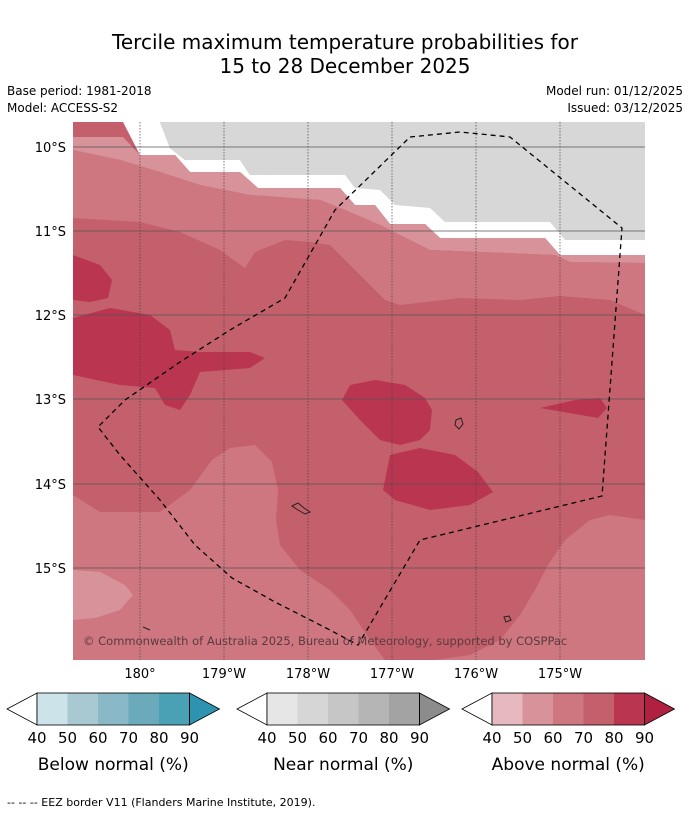  I want to click on base-period-text: Base period: 1981-2018, so click(79, 91).